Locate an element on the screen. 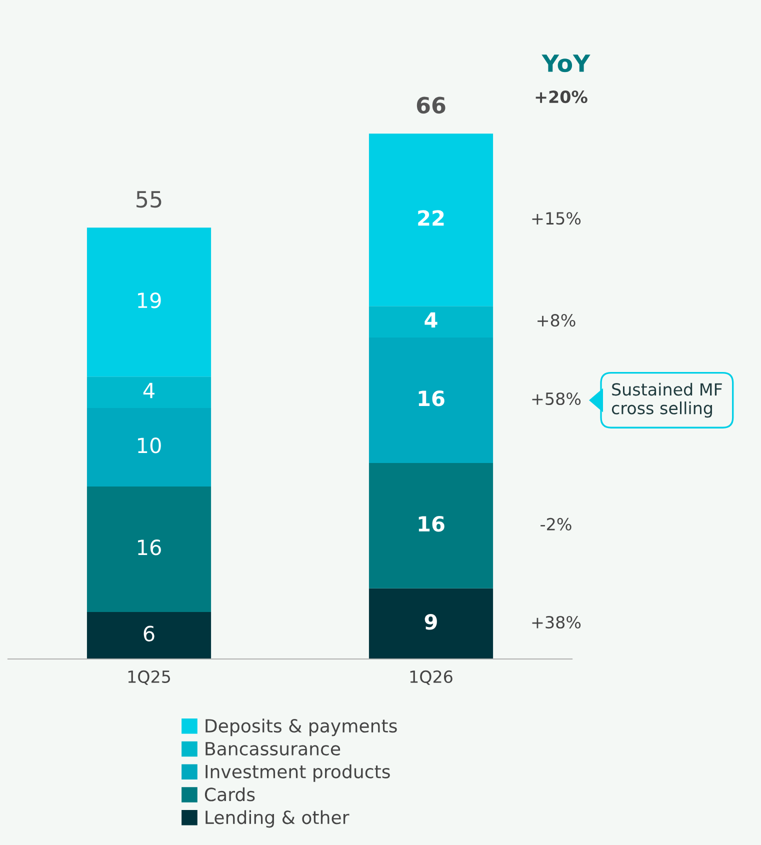 This screenshot has width=761, height=845. text: Sustained MF cross selling is located at coordinates (667, 400).